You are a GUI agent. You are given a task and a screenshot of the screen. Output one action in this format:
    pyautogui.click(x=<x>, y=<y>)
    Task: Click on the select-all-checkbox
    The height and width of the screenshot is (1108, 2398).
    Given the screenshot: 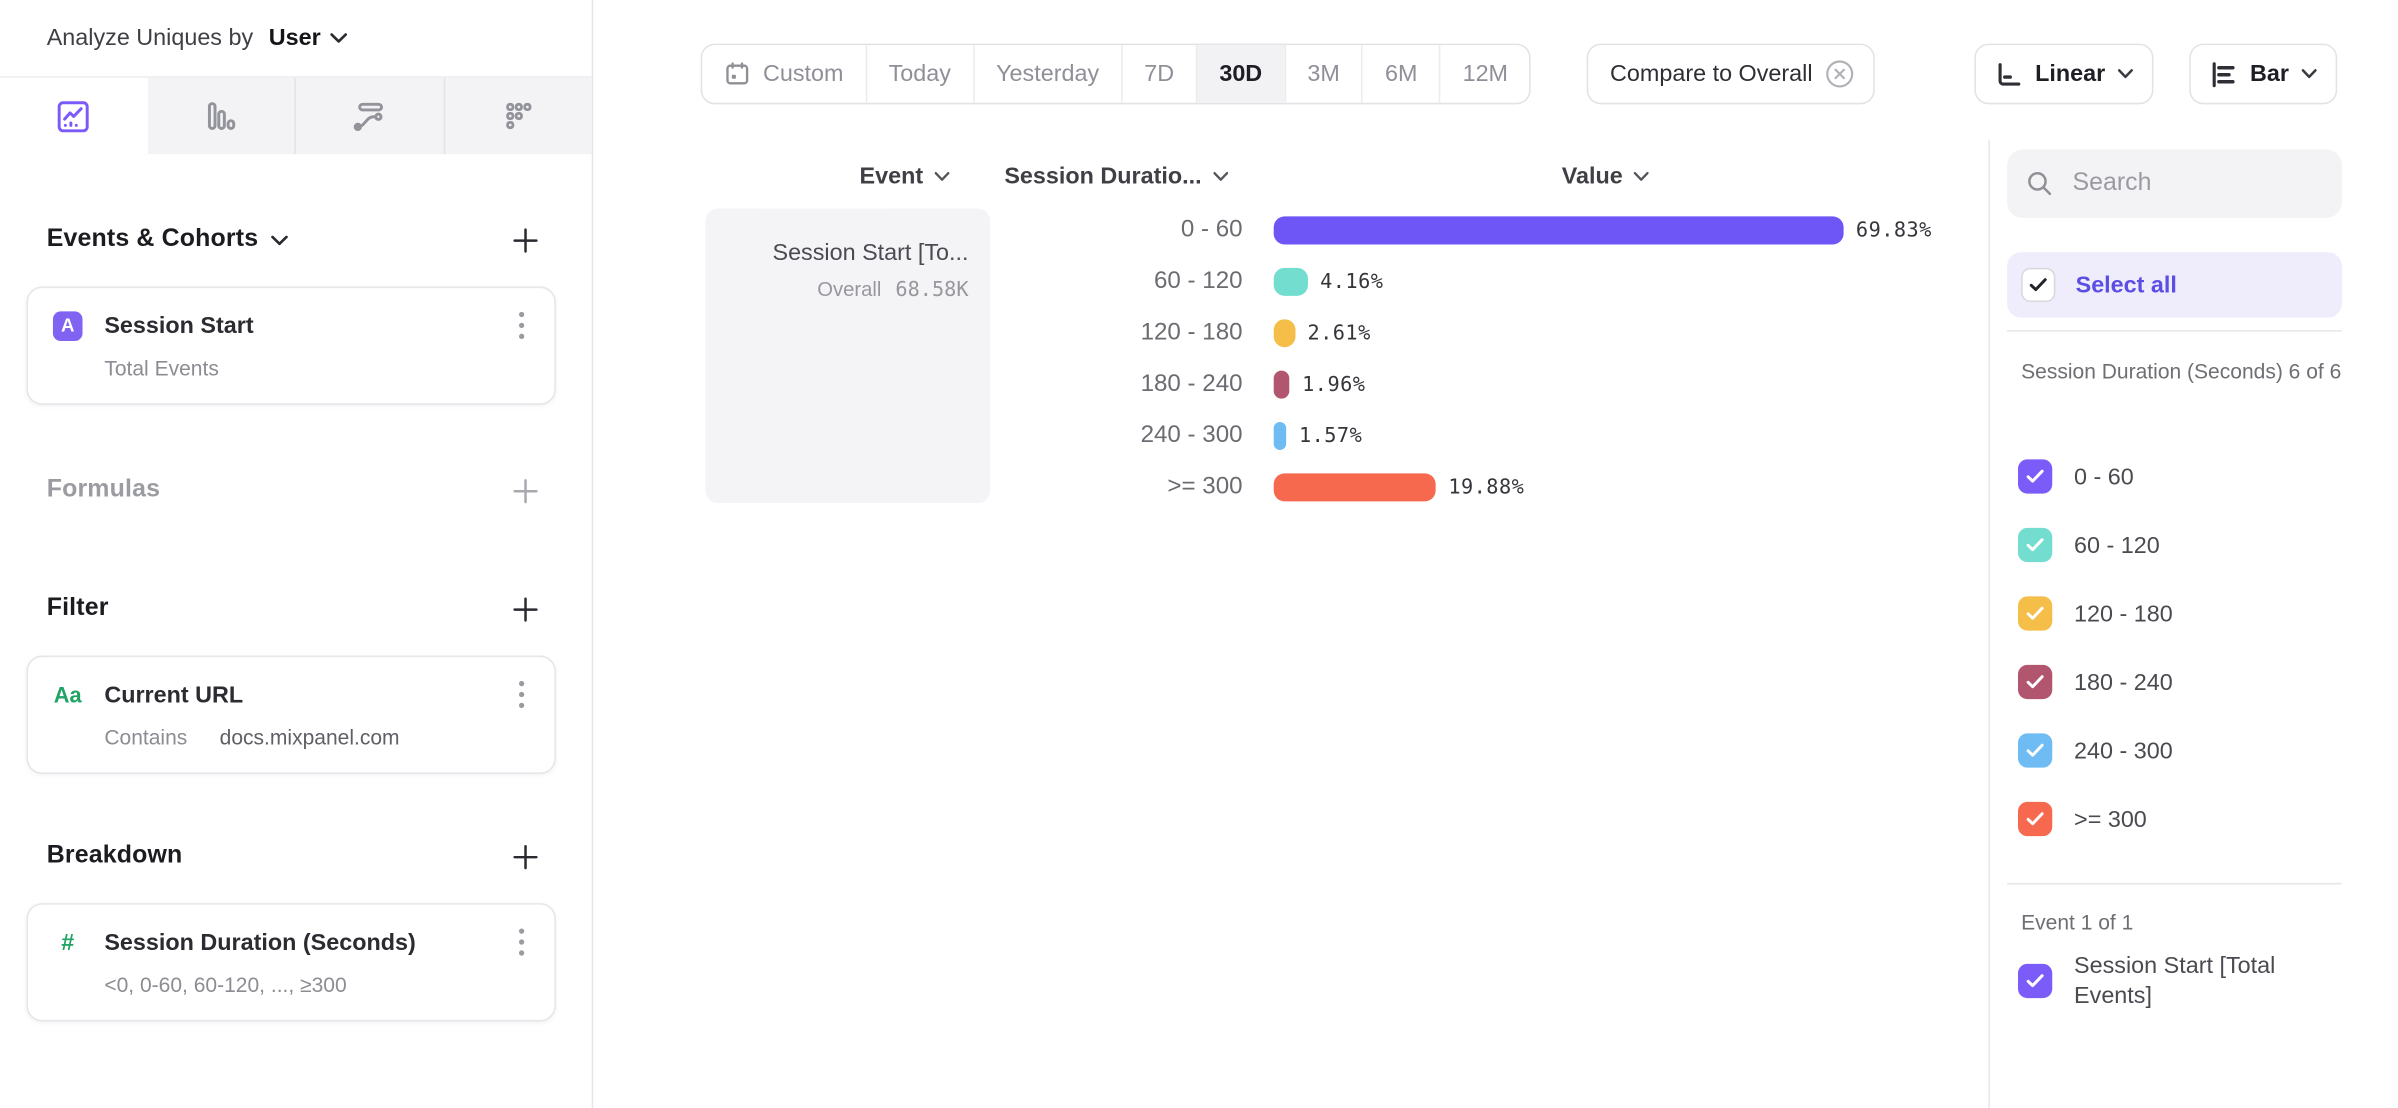 What is the action you would take?
    pyautogui.click(x=2038, y=285)
    